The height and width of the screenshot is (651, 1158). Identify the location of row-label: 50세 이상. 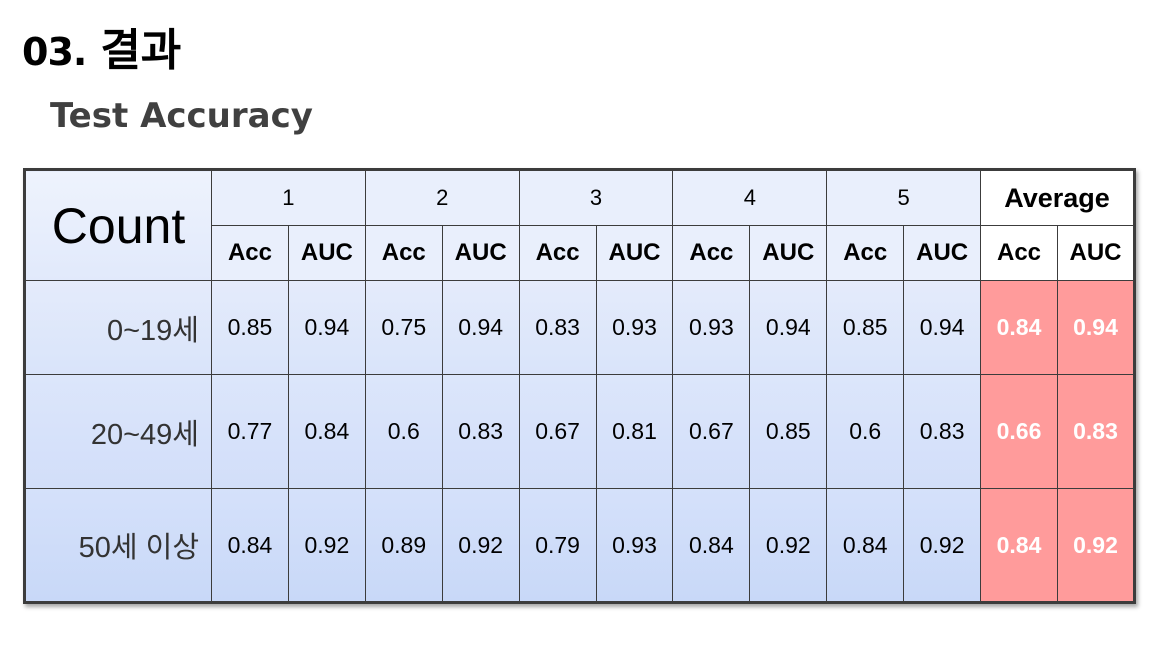
(118, 545).